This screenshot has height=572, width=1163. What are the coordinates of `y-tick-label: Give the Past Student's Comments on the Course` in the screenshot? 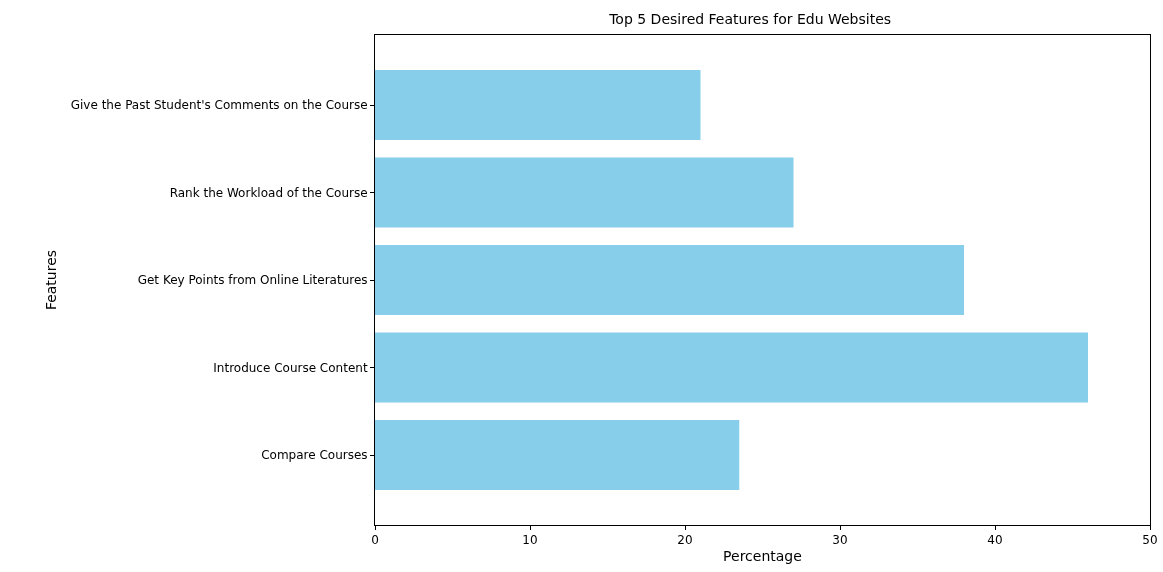 It's located at (219, 105).